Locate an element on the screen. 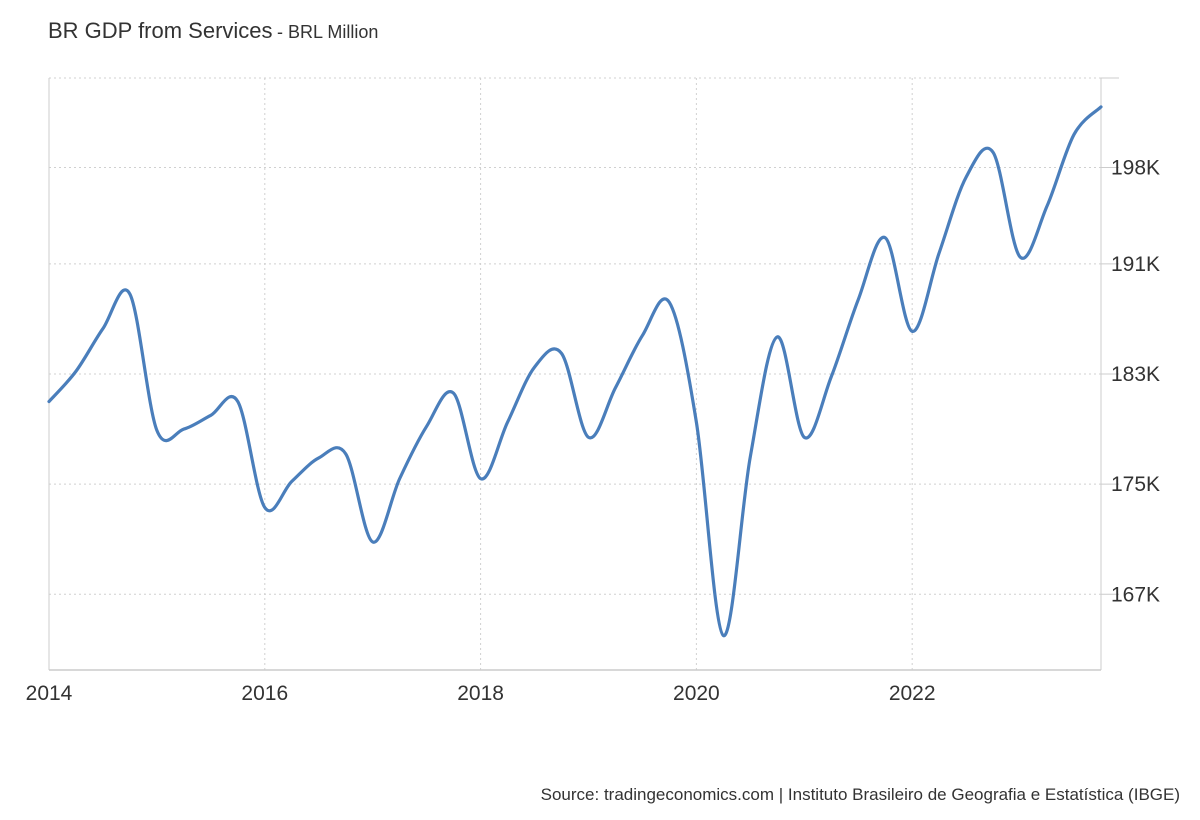 This screenshot has width=1200, height=820. x-tick-label: 2016 is located at coordinates (264, 693).